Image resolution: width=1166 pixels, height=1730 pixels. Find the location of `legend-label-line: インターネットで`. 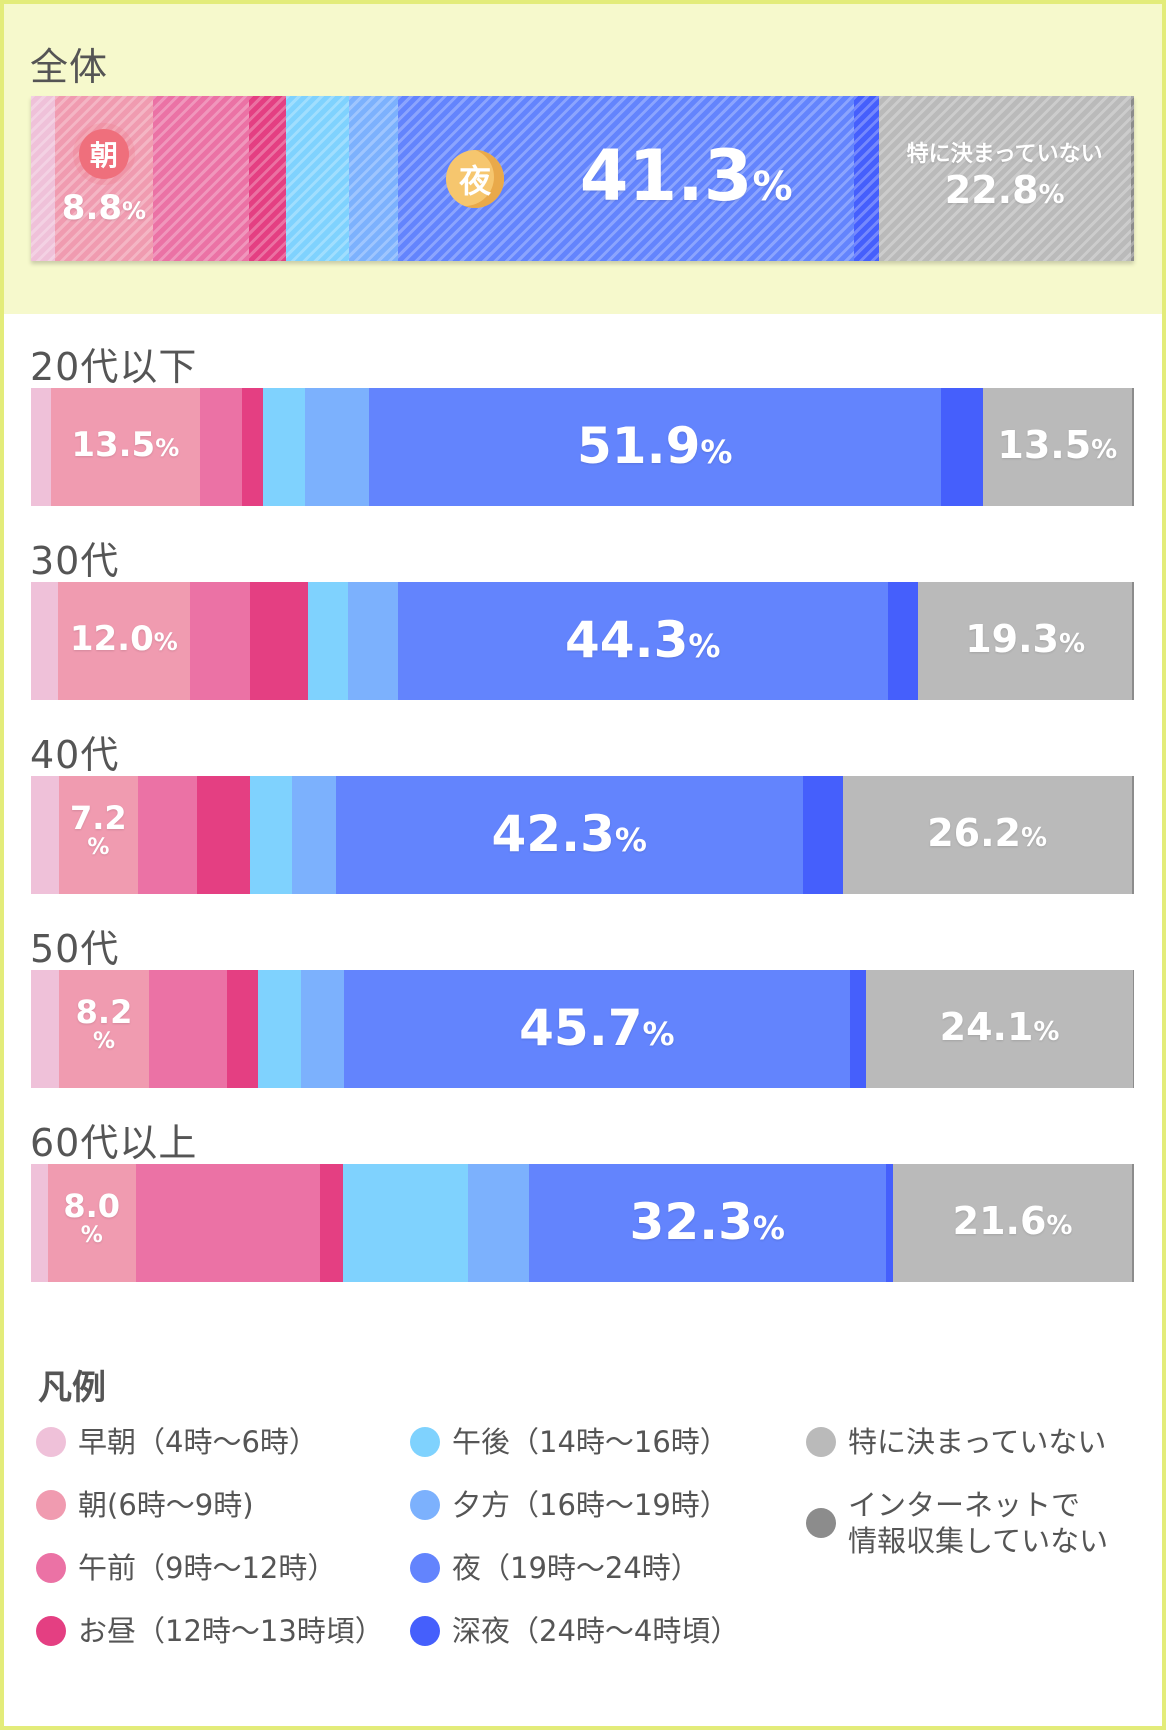

legend-label-line: インターネットで is located at coordinates (964, 1505).